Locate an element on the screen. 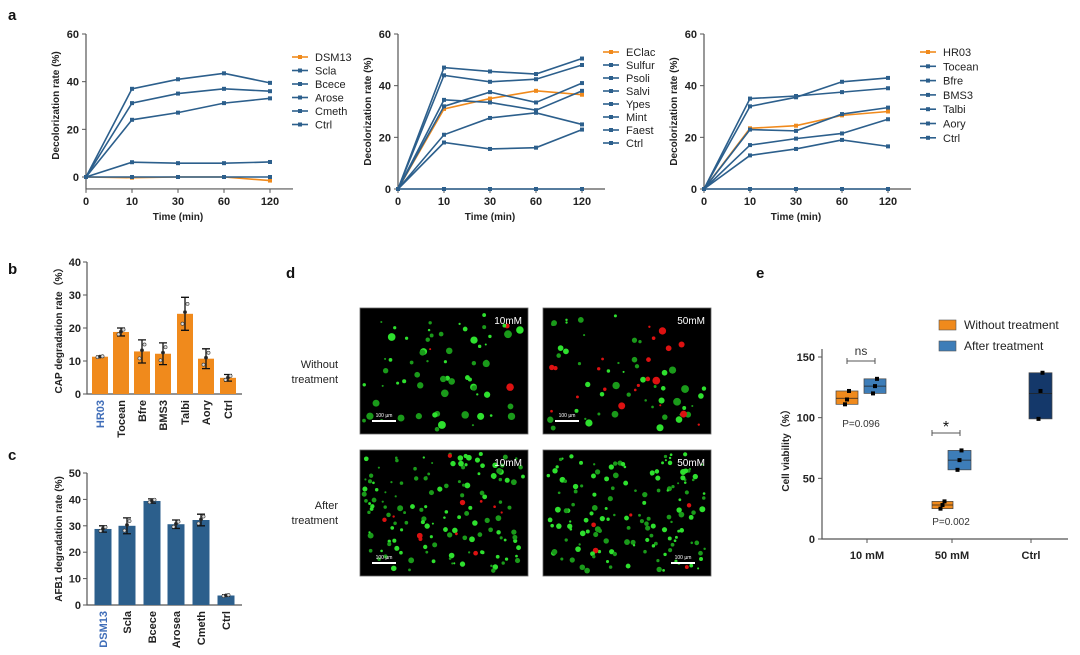 This screenshot has height=655, width=1080. axes is located at coordinates (189, 112).